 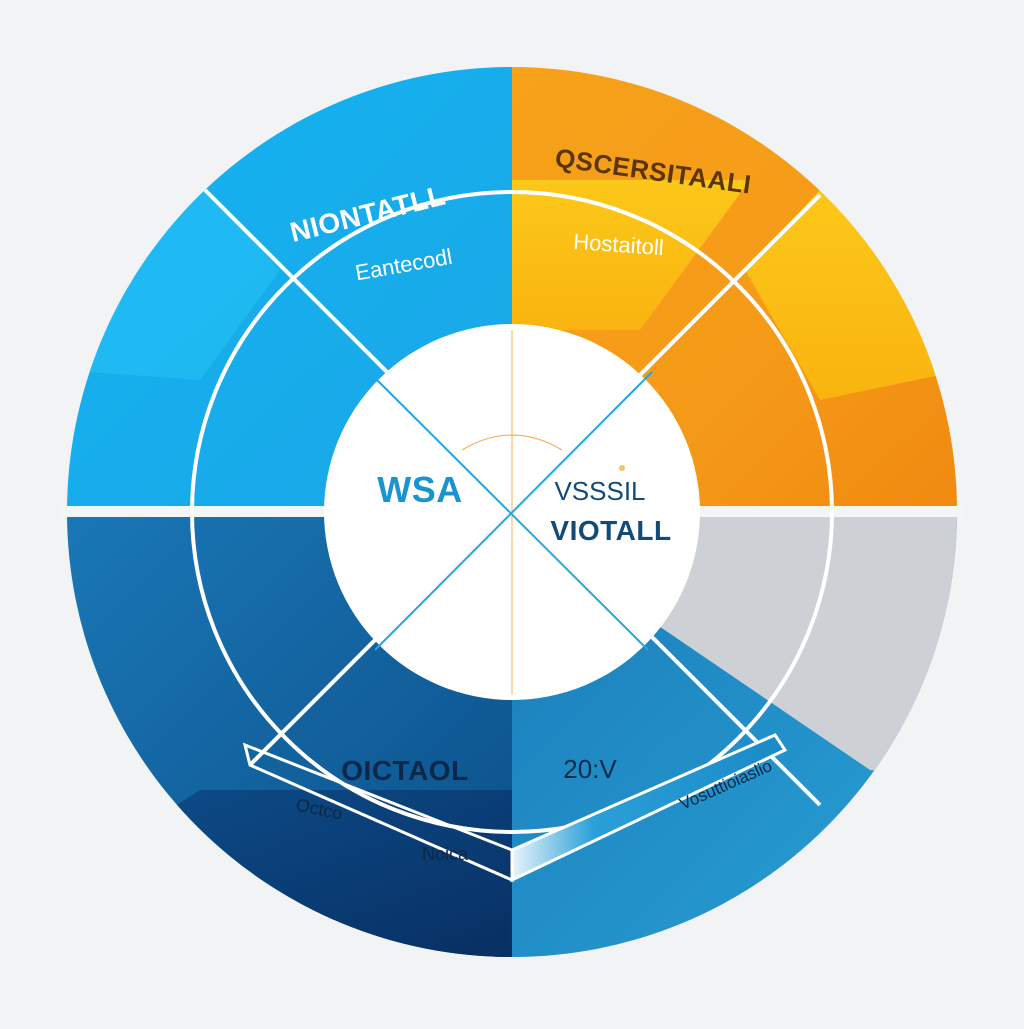 I want to click on bottom-band-right-fill, so click(x=648, y=807).